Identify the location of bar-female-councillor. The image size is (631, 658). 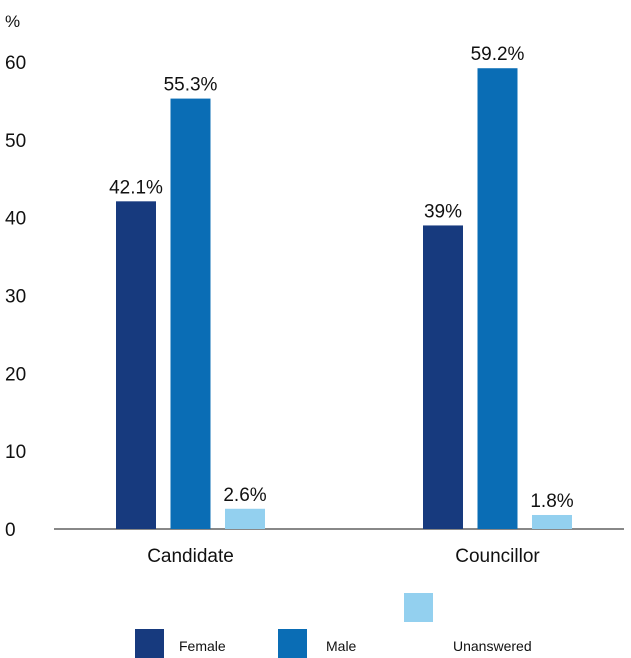
(443, 377).